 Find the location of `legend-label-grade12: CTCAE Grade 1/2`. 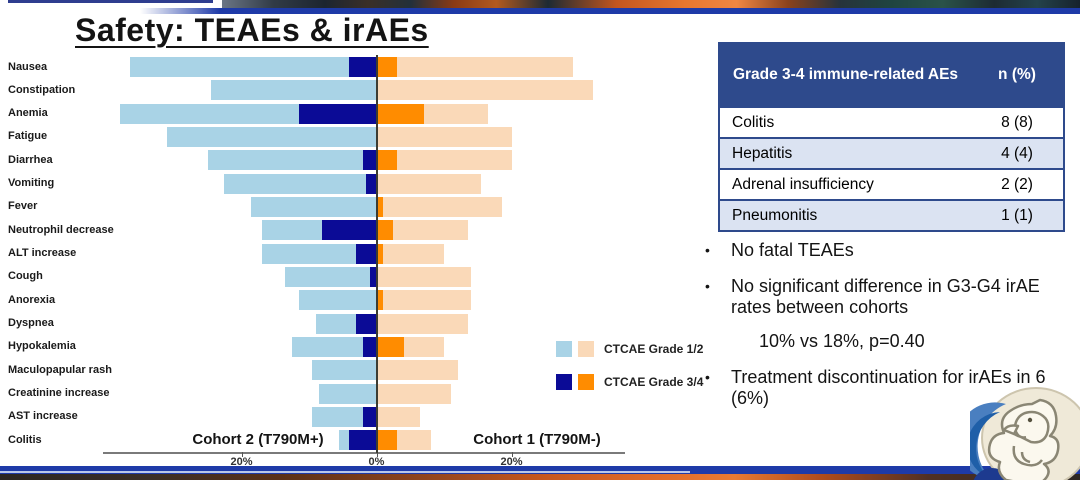

legend-label-grade12: CTCAE Grade 1/2 is located at coordinates (654, 348).